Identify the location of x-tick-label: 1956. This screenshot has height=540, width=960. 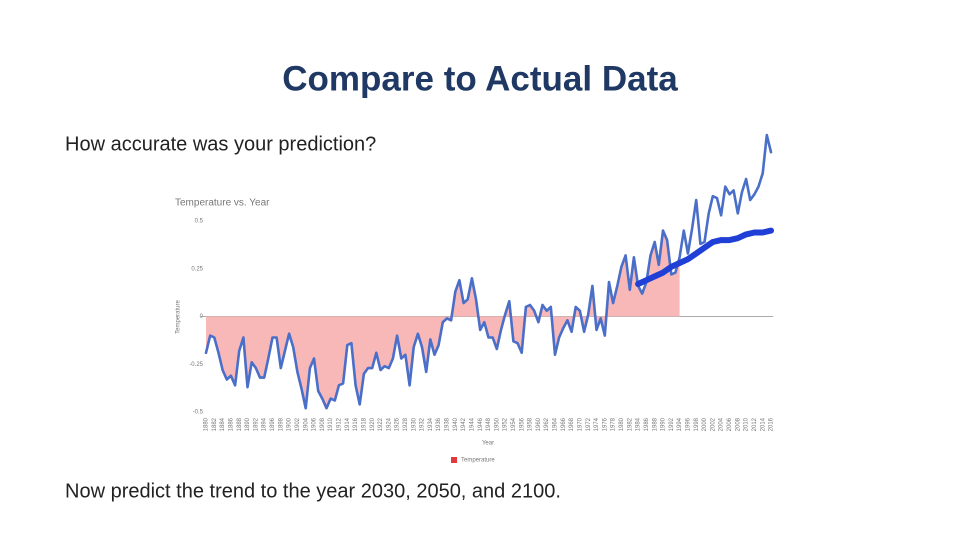
(522, 424).